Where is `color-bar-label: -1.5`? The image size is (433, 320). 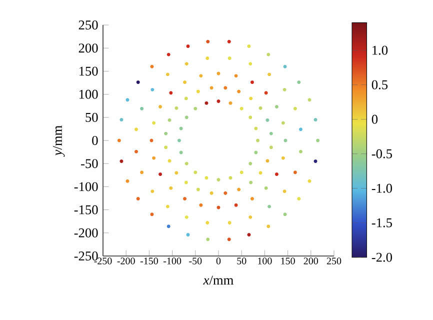
color-bar-label: -1.5 is located at coordinates (382, 223).